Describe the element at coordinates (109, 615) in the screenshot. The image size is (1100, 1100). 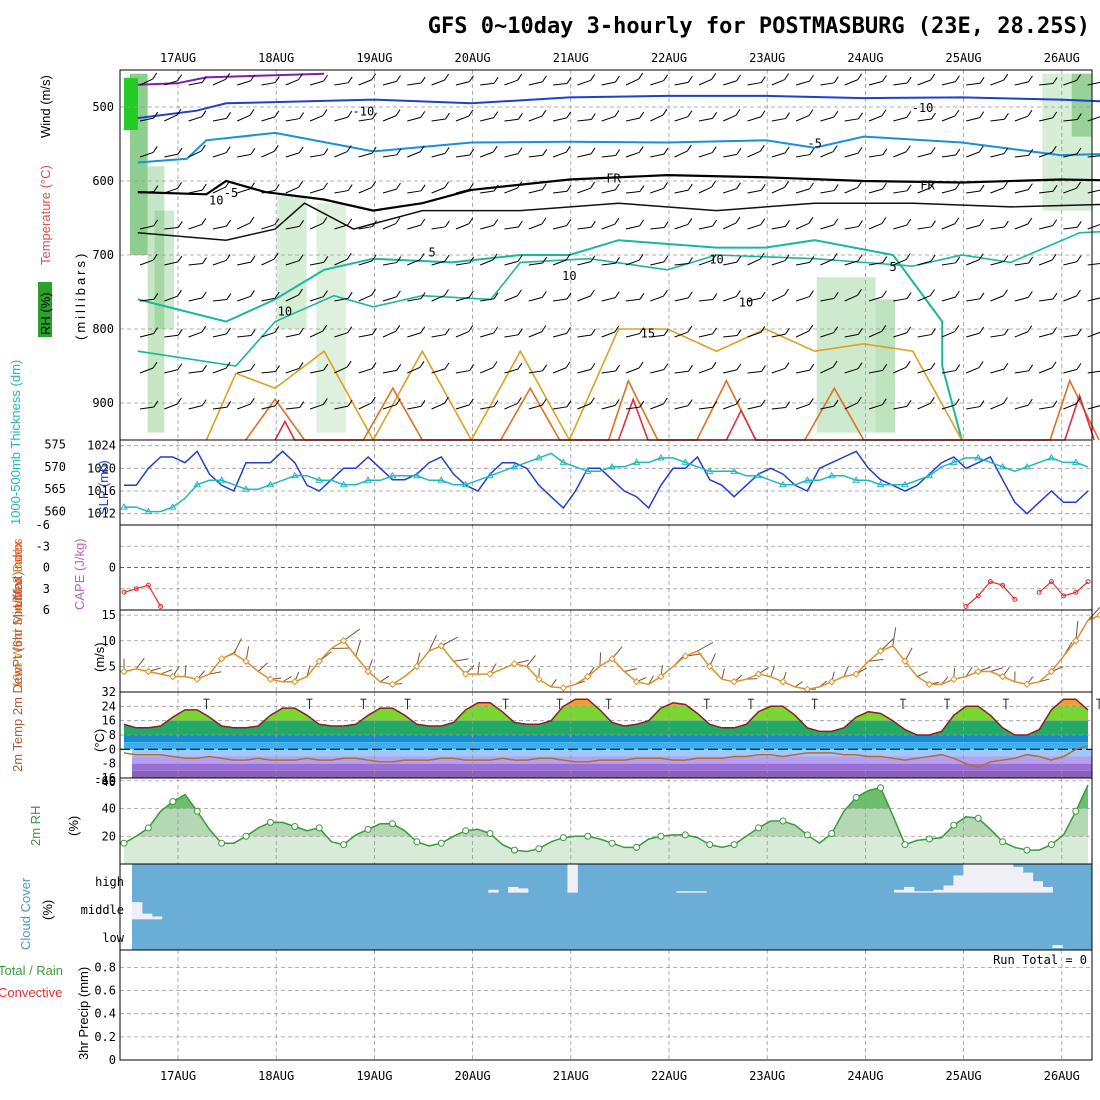
I see `wind-tick-label: 15` at that location.